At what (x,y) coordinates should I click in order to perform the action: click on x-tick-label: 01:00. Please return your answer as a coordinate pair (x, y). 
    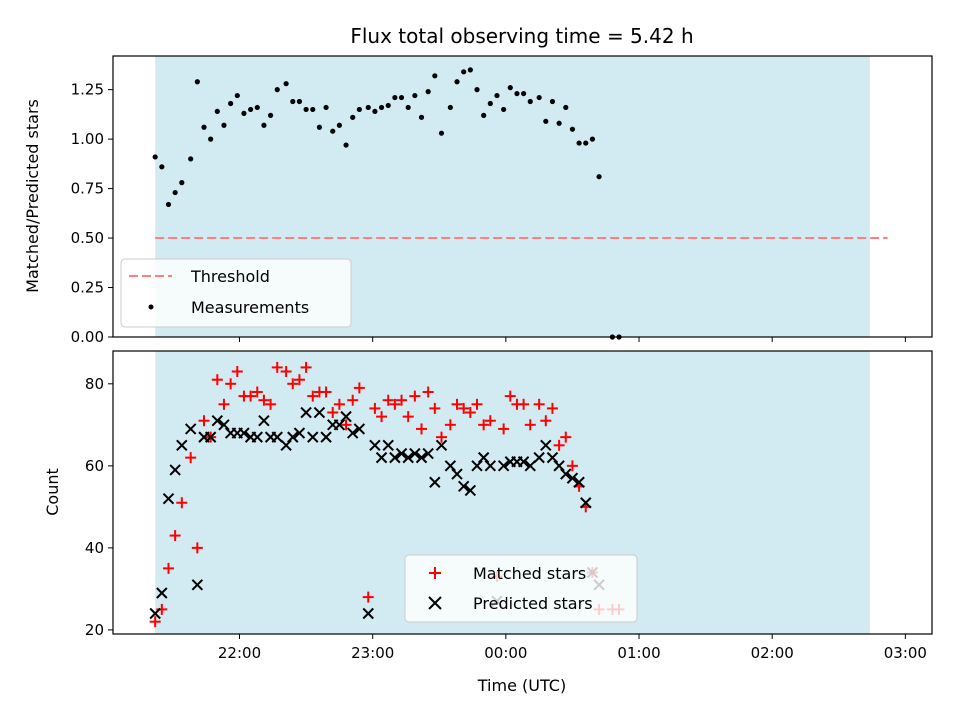
    Looking at the image, I should click on (638, 653).